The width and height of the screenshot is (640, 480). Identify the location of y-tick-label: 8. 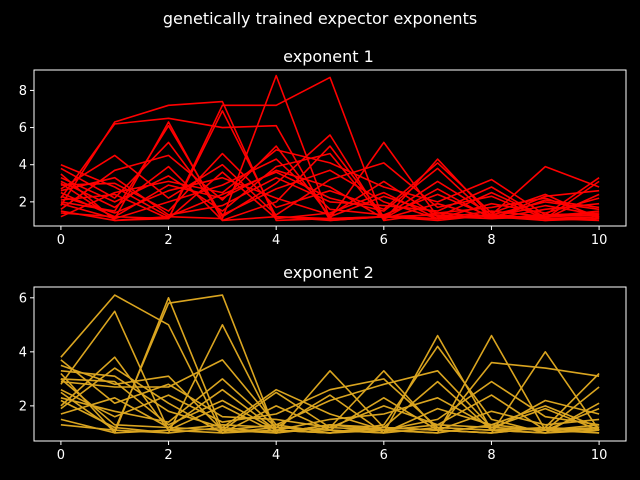
(23, 91).